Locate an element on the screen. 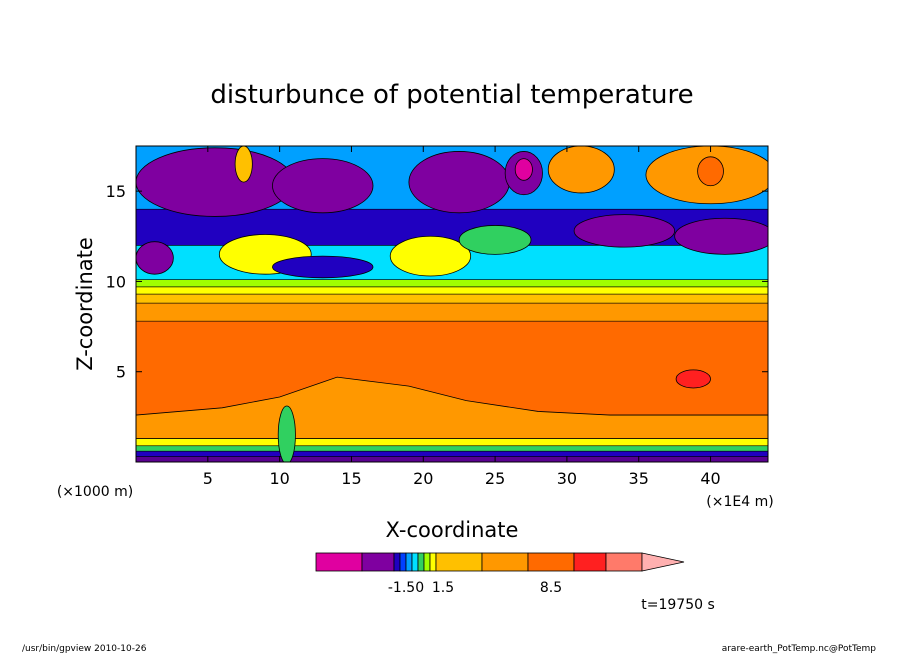  colorbar-arrow is located at coordinates (663, 562).